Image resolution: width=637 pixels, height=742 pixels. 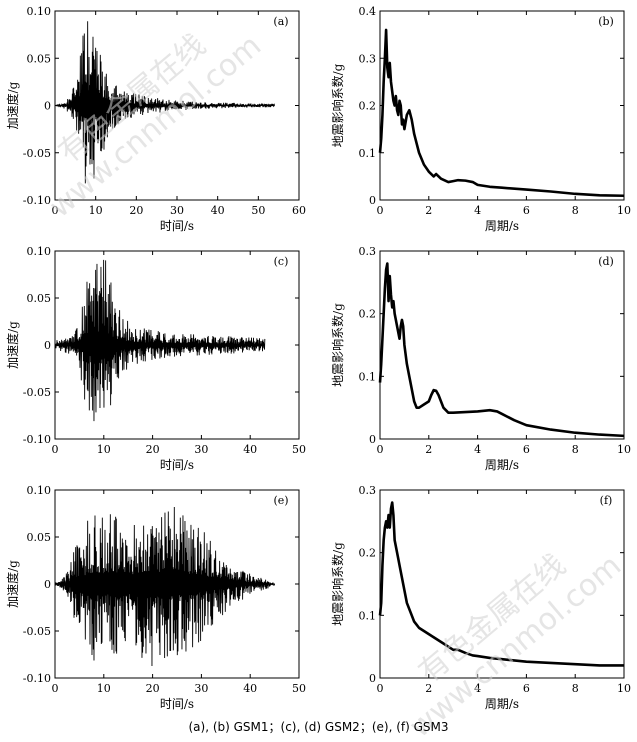 What do you see at coordinates (165, 586) in the screenshot?
I see `series-line-e` at bounding box center [165, 586].